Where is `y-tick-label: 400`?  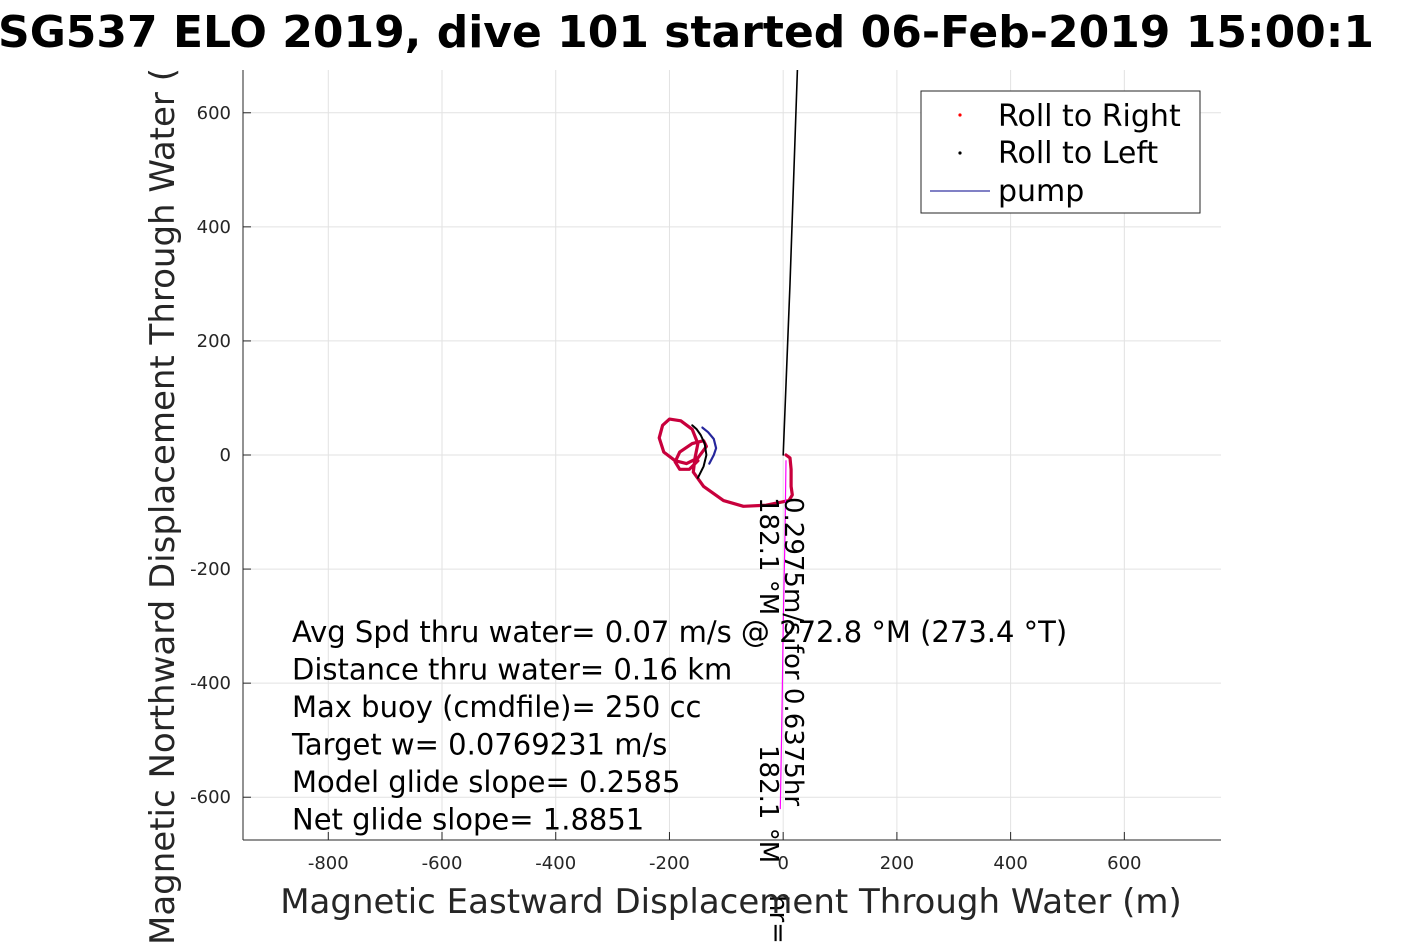 y-tick-label: 400 is located at coordinates (214, 227).